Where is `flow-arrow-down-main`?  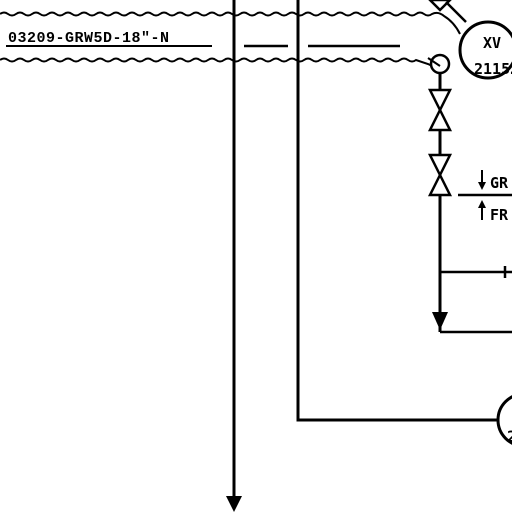
flow-arrow-down-main is located at coordinates (234, 504).